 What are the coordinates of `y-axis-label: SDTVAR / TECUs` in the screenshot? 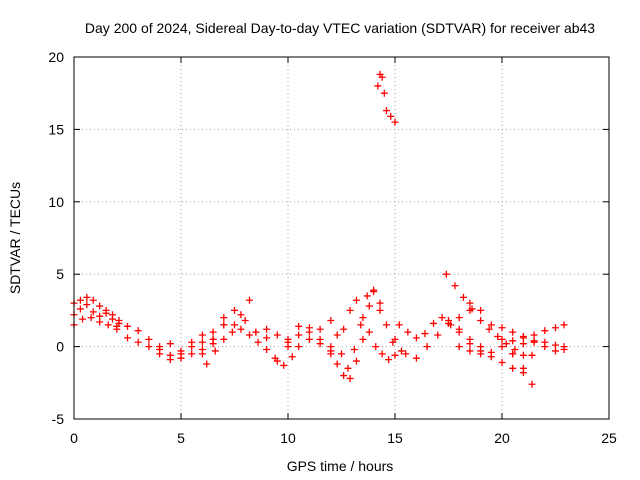 It's located at (15, 238).